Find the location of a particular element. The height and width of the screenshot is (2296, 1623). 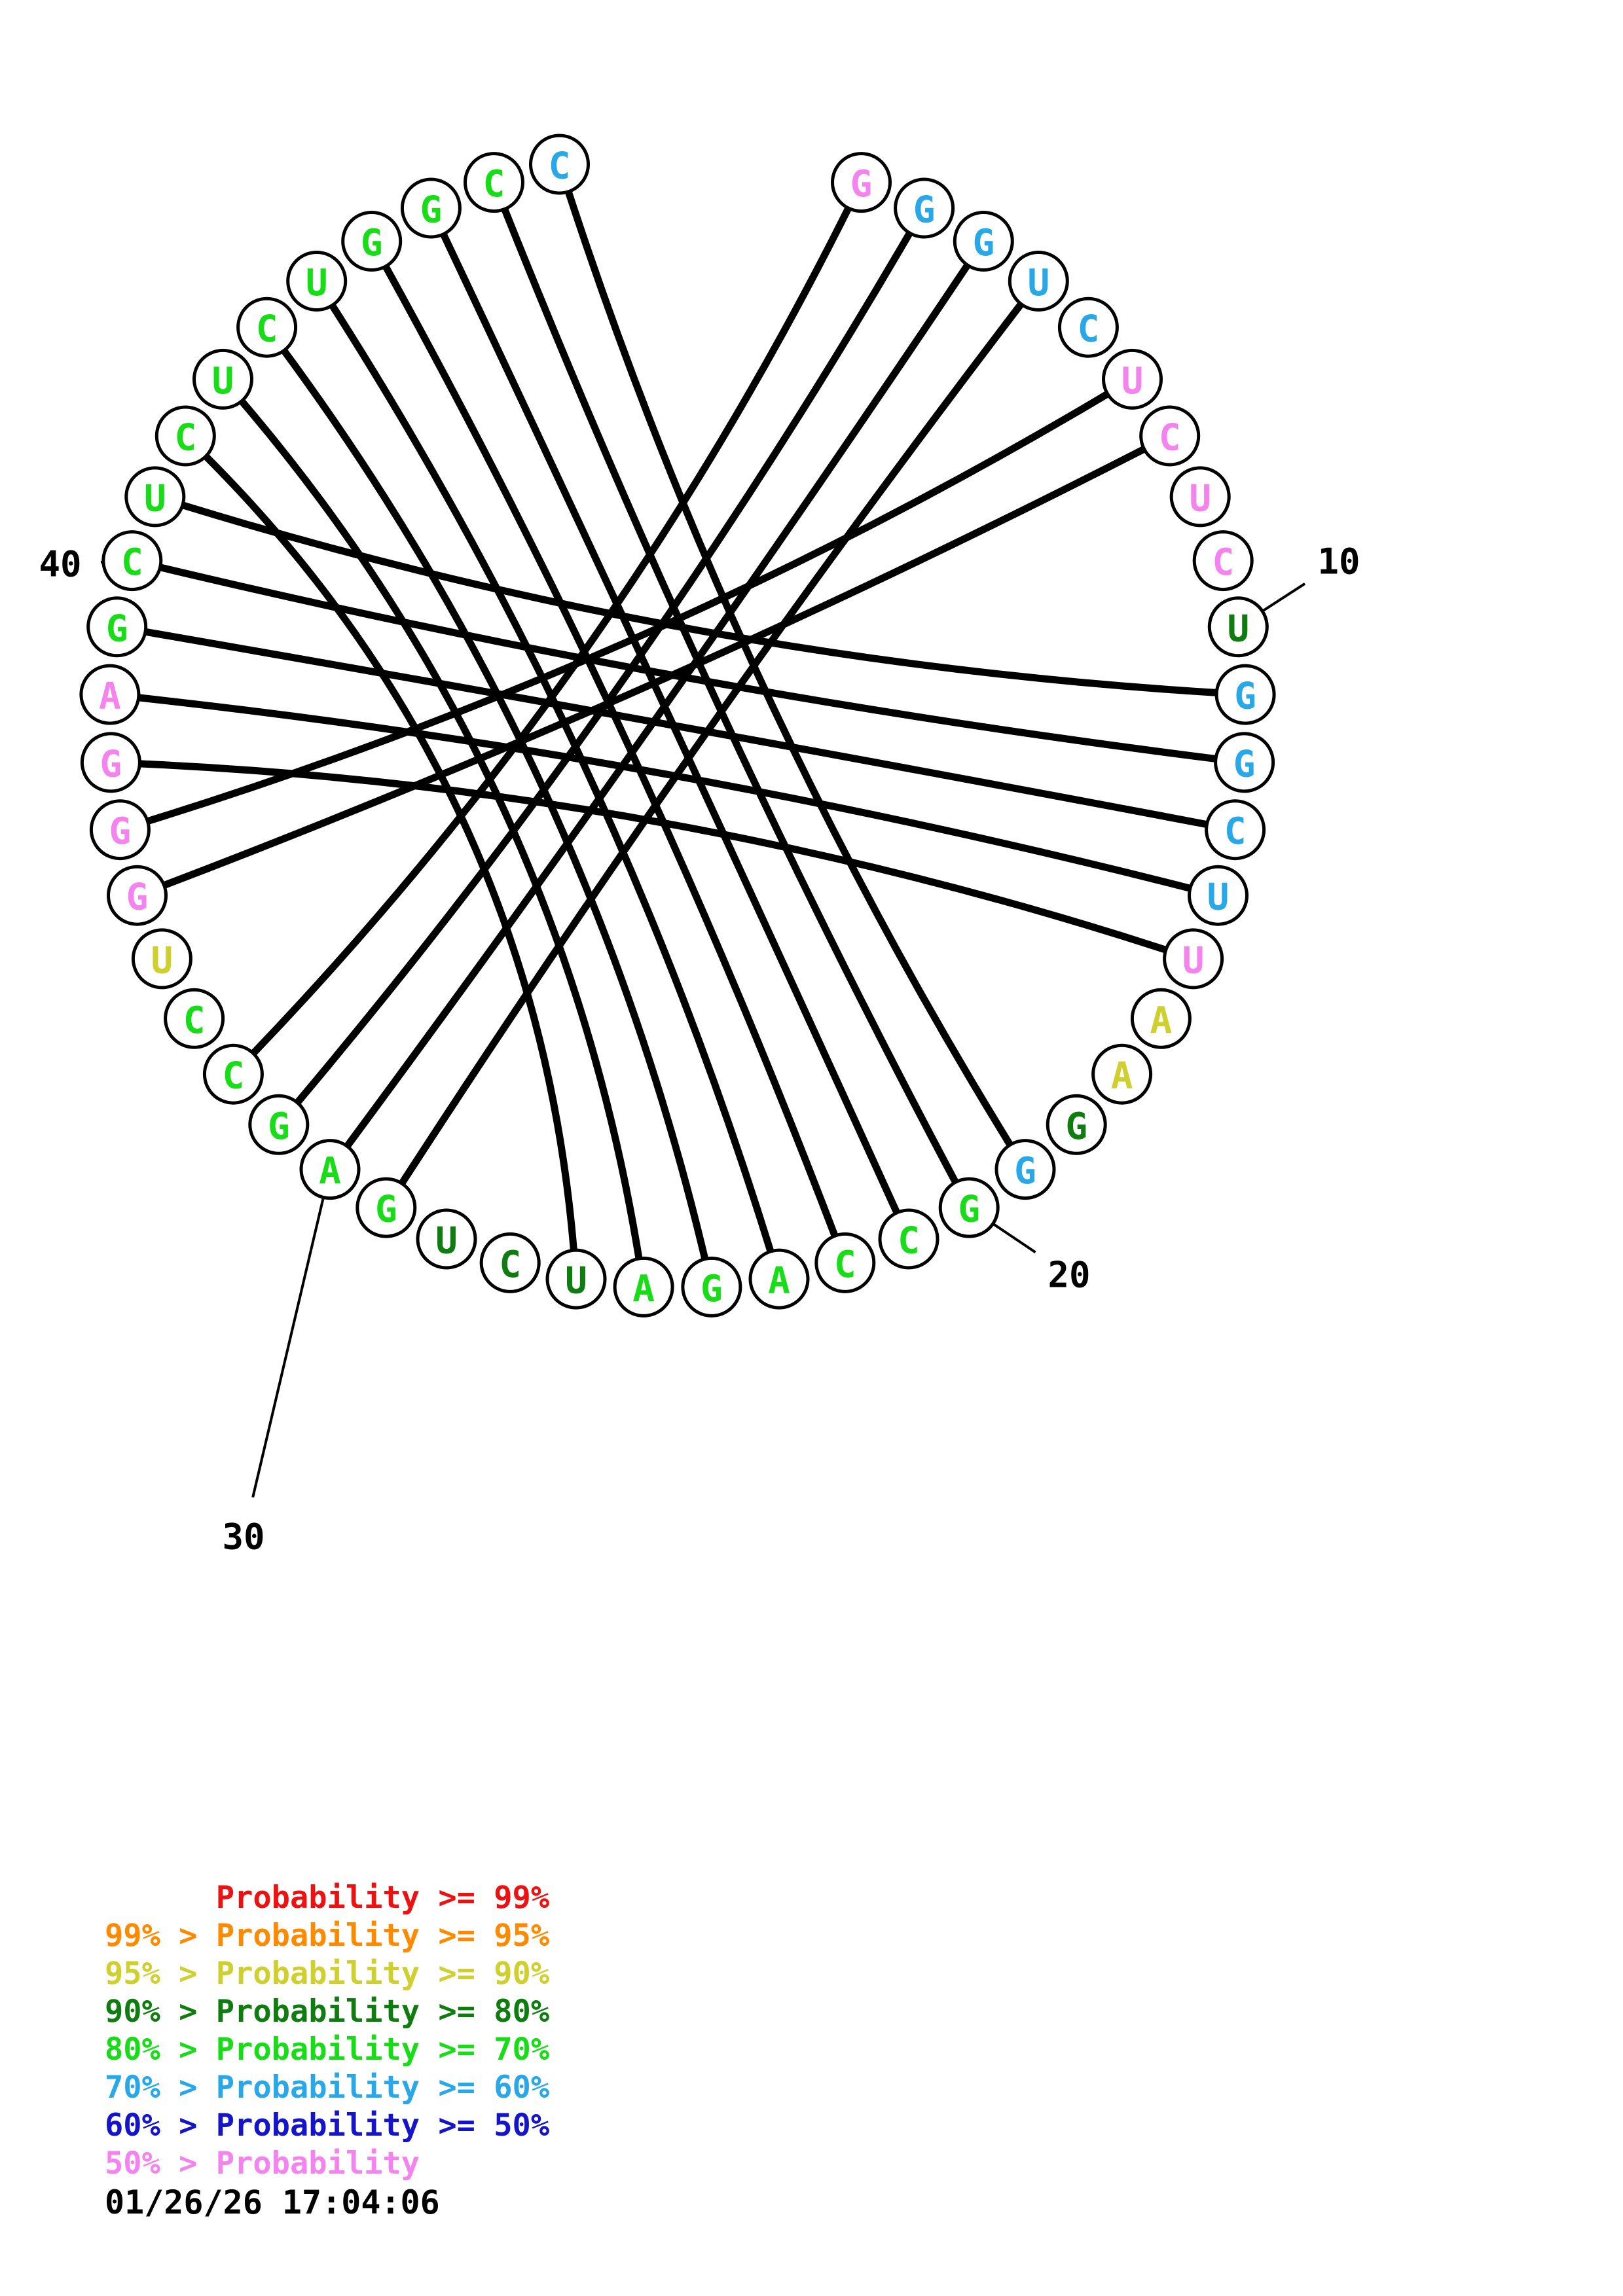

nucleotide-letter-44: C is located at coordinates (267, 329).